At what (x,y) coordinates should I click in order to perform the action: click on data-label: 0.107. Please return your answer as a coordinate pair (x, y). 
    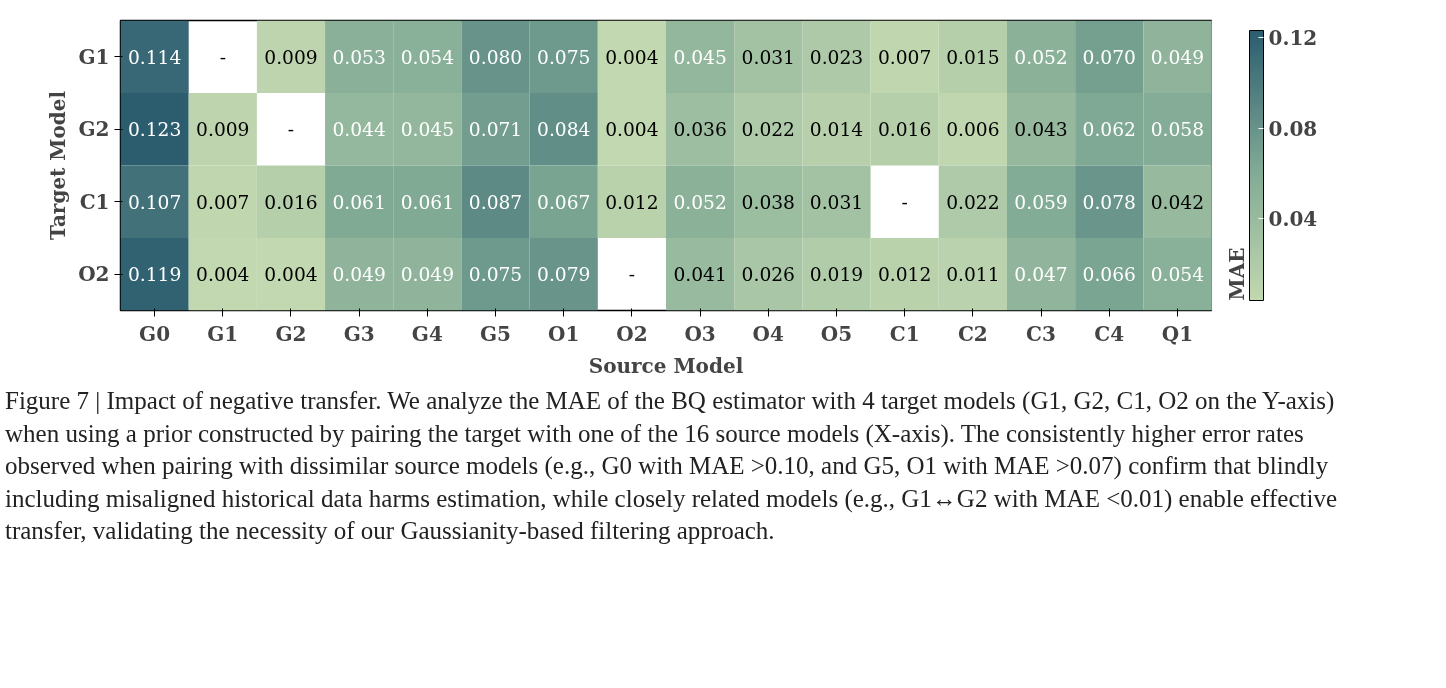
    Looking at the image, I should click on (154, 202).